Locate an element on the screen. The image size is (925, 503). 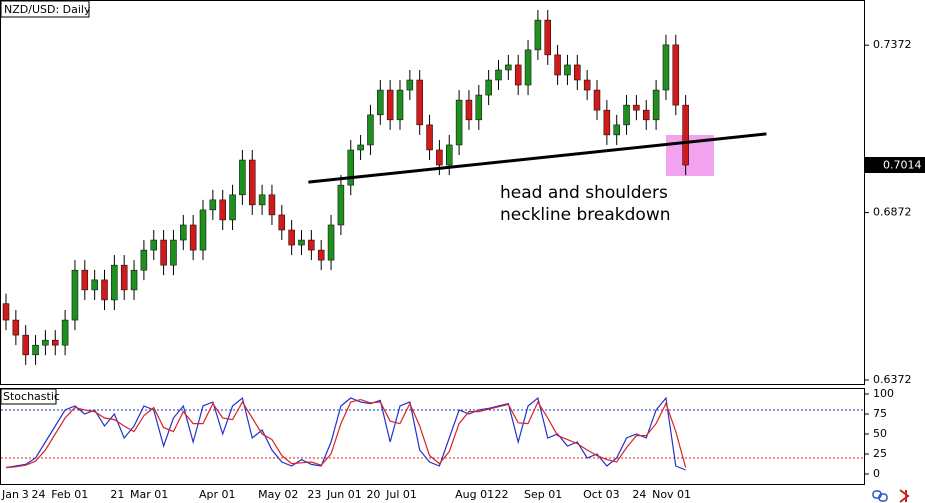
x-tick-label: Feb 01 is located at coordinates (69, 494).